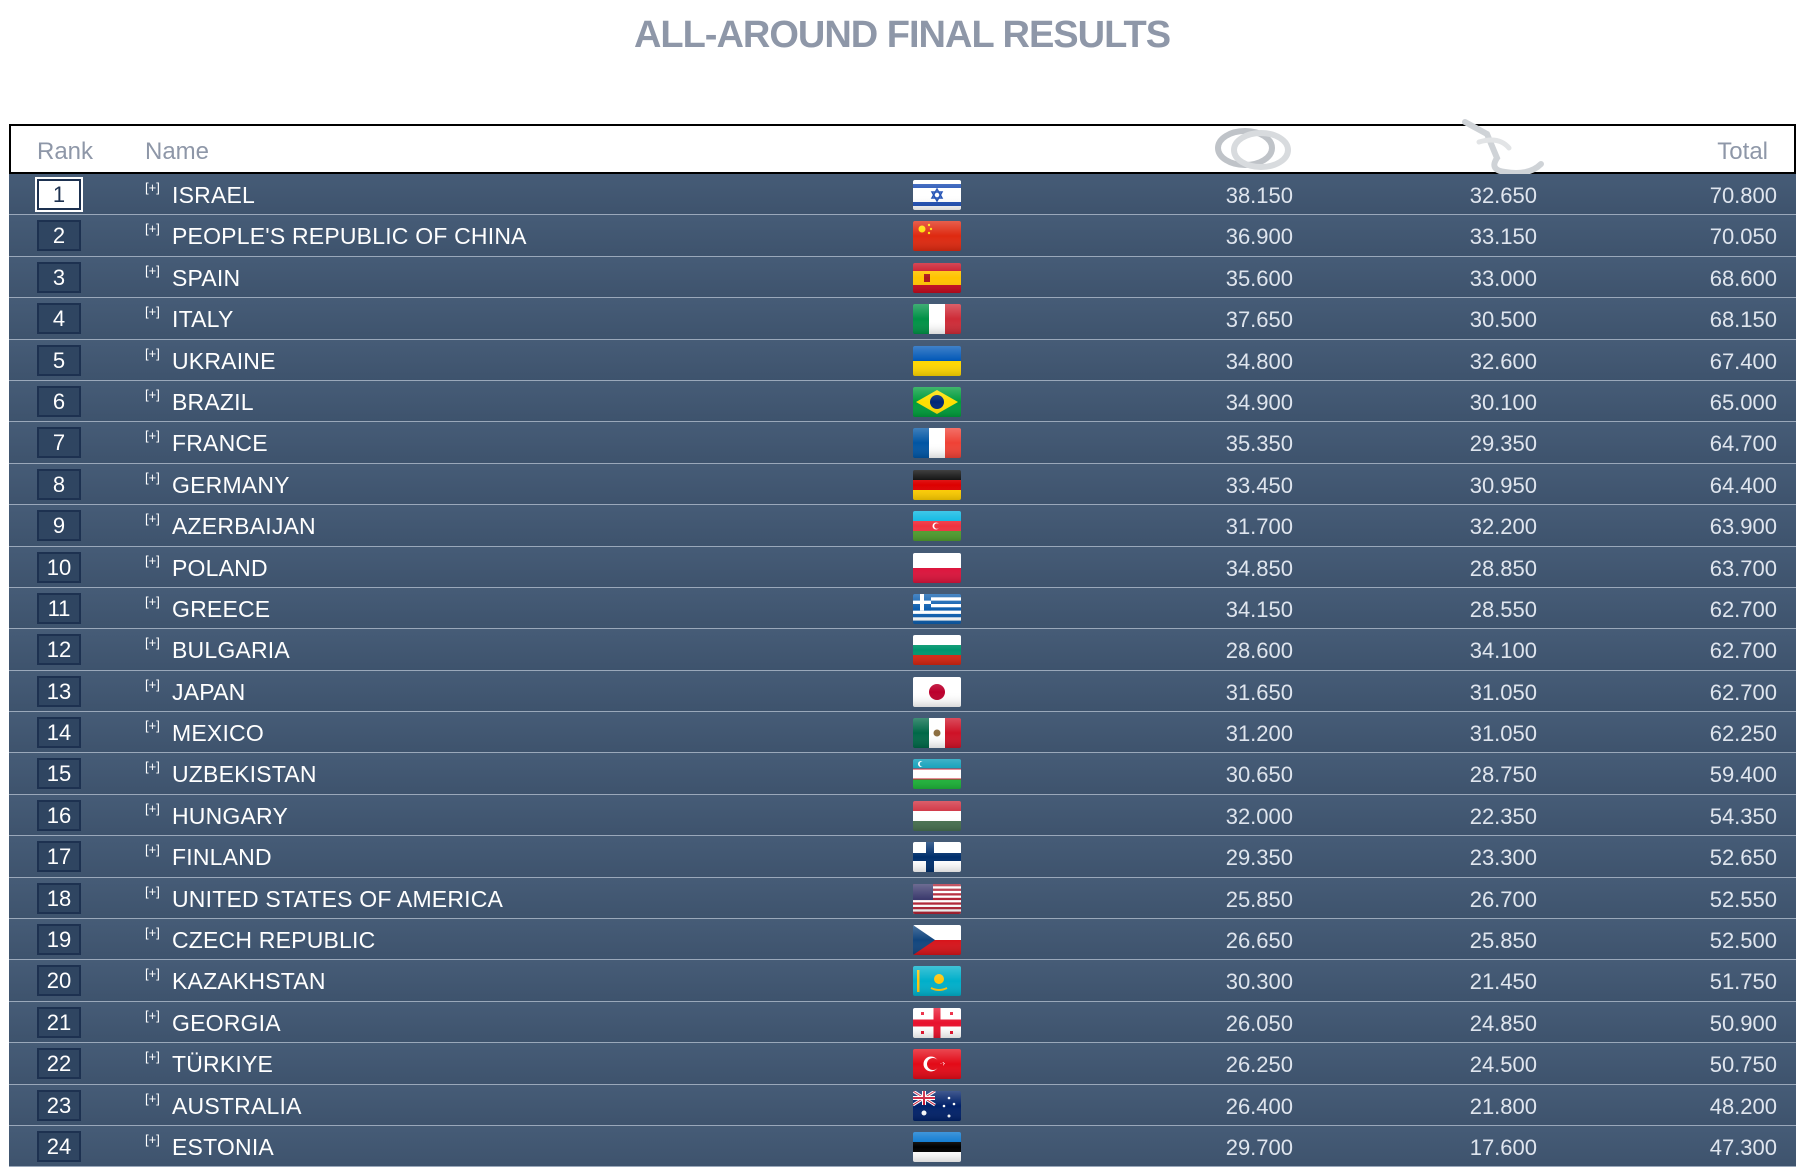  I want to click on table-row: 11 [+] GREECE 34.150 28.550 62.700, so click(902, 608).